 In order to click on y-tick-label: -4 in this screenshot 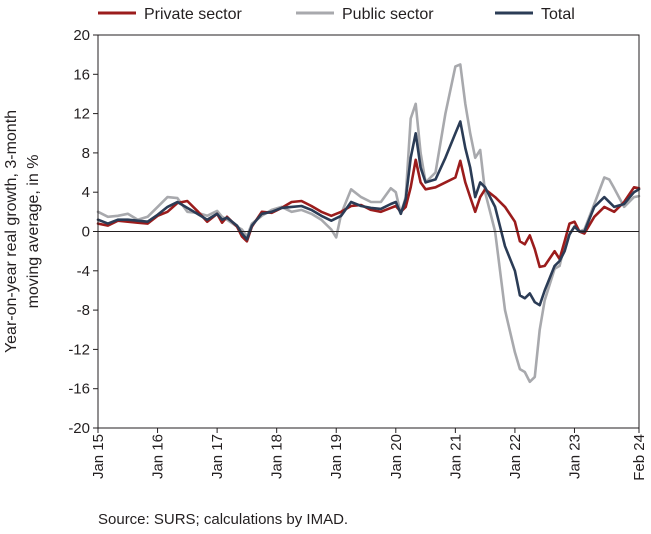, I will do `click(83, 271)`.